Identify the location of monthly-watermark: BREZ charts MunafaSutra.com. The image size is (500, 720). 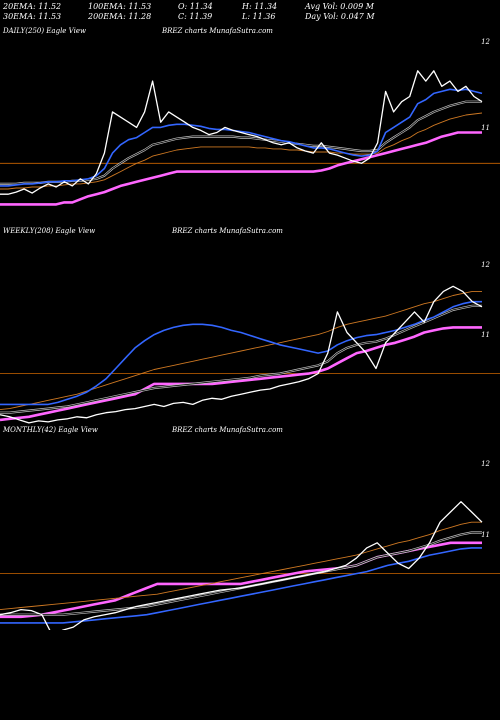
(227, 430).